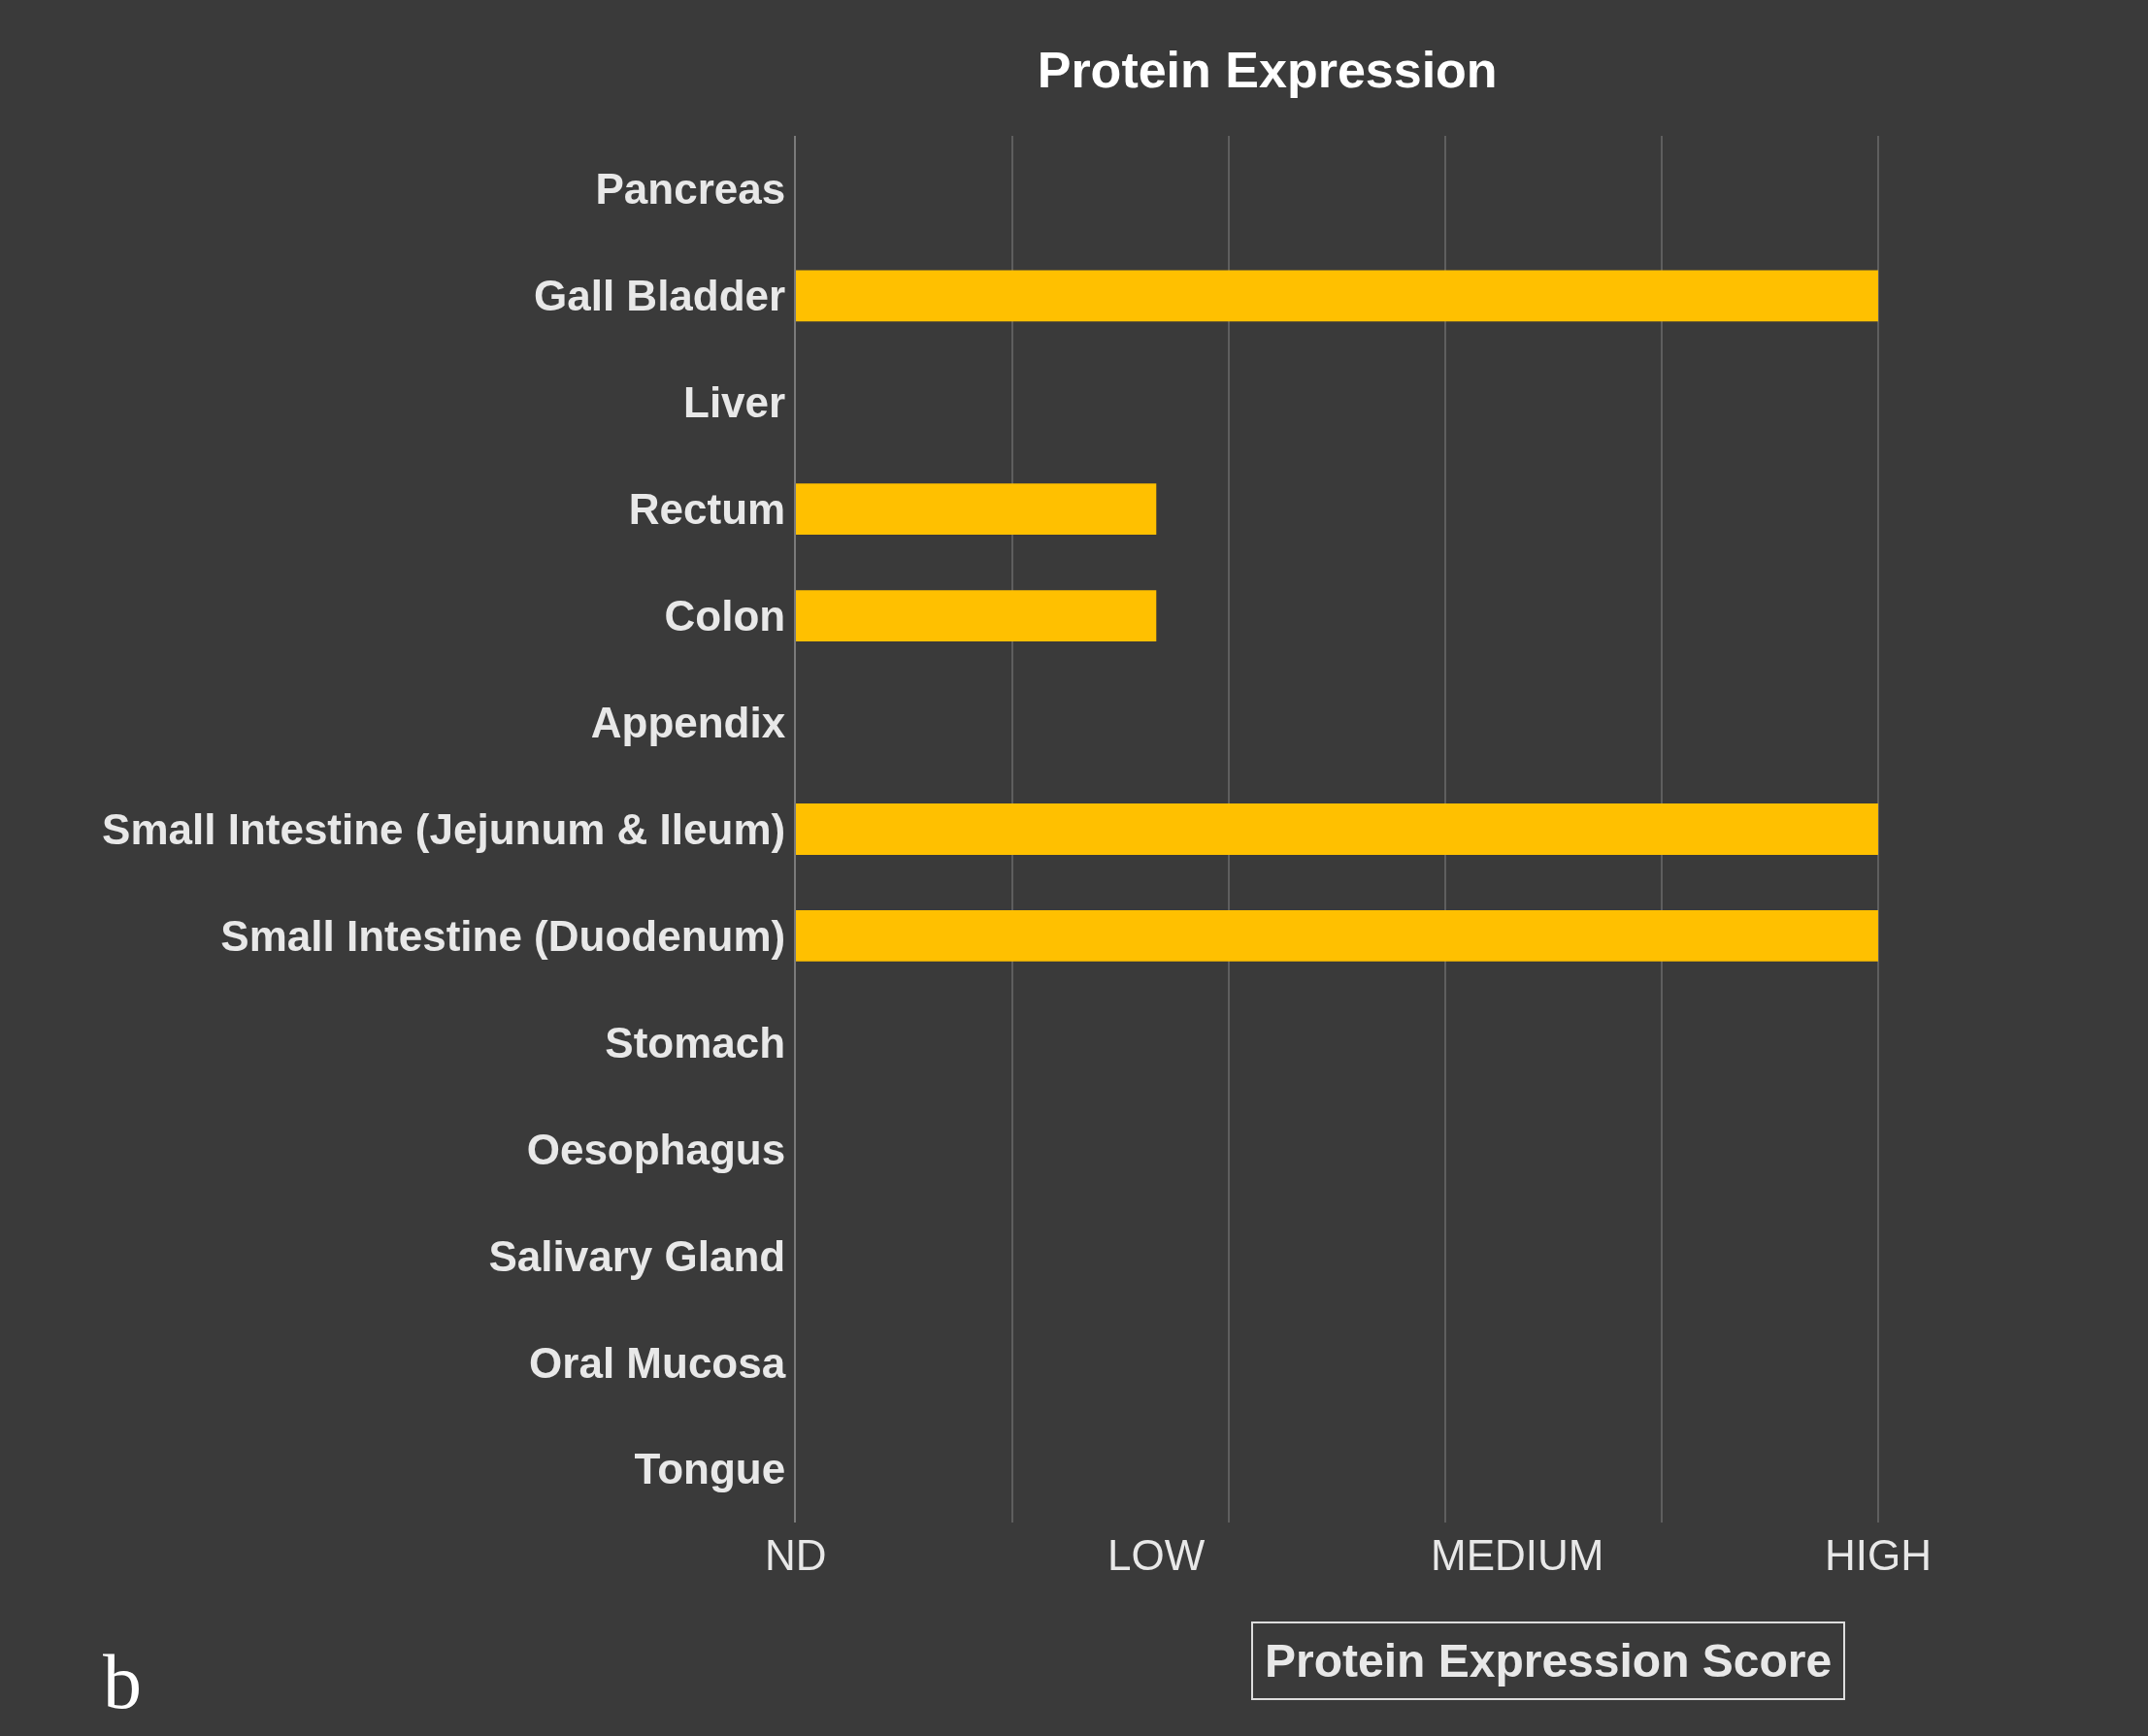 Image resolution: width=2148 pixels, height=1736 pixels. I want to click on text: HIGH, so click(1878, 1555).